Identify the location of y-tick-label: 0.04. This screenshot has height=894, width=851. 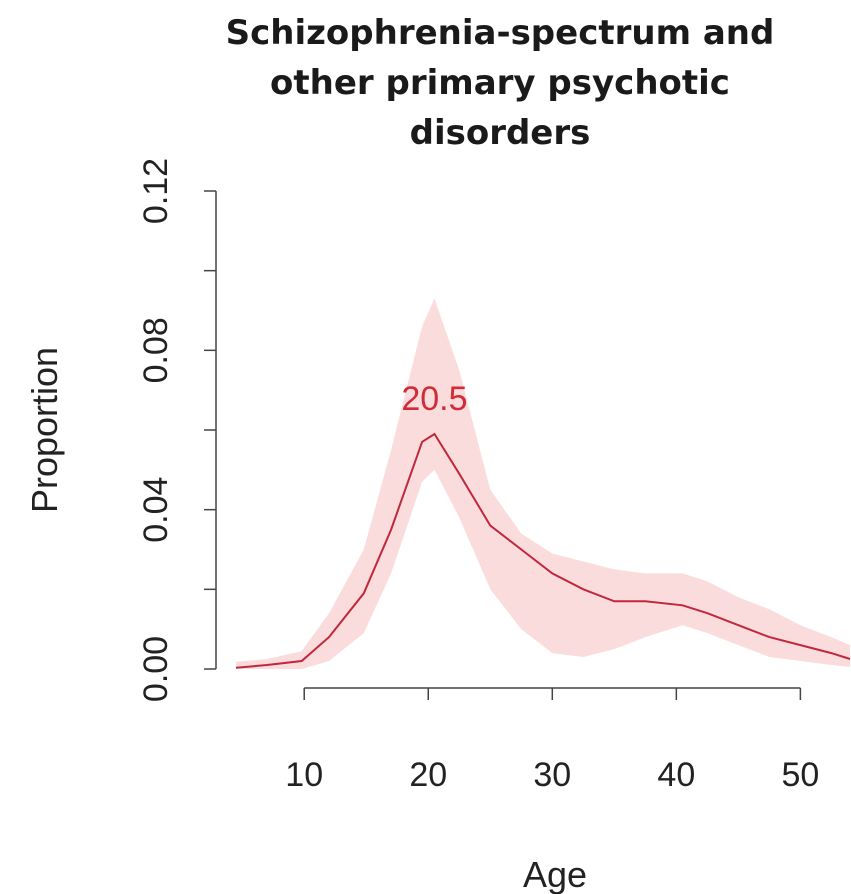
(156, 510).